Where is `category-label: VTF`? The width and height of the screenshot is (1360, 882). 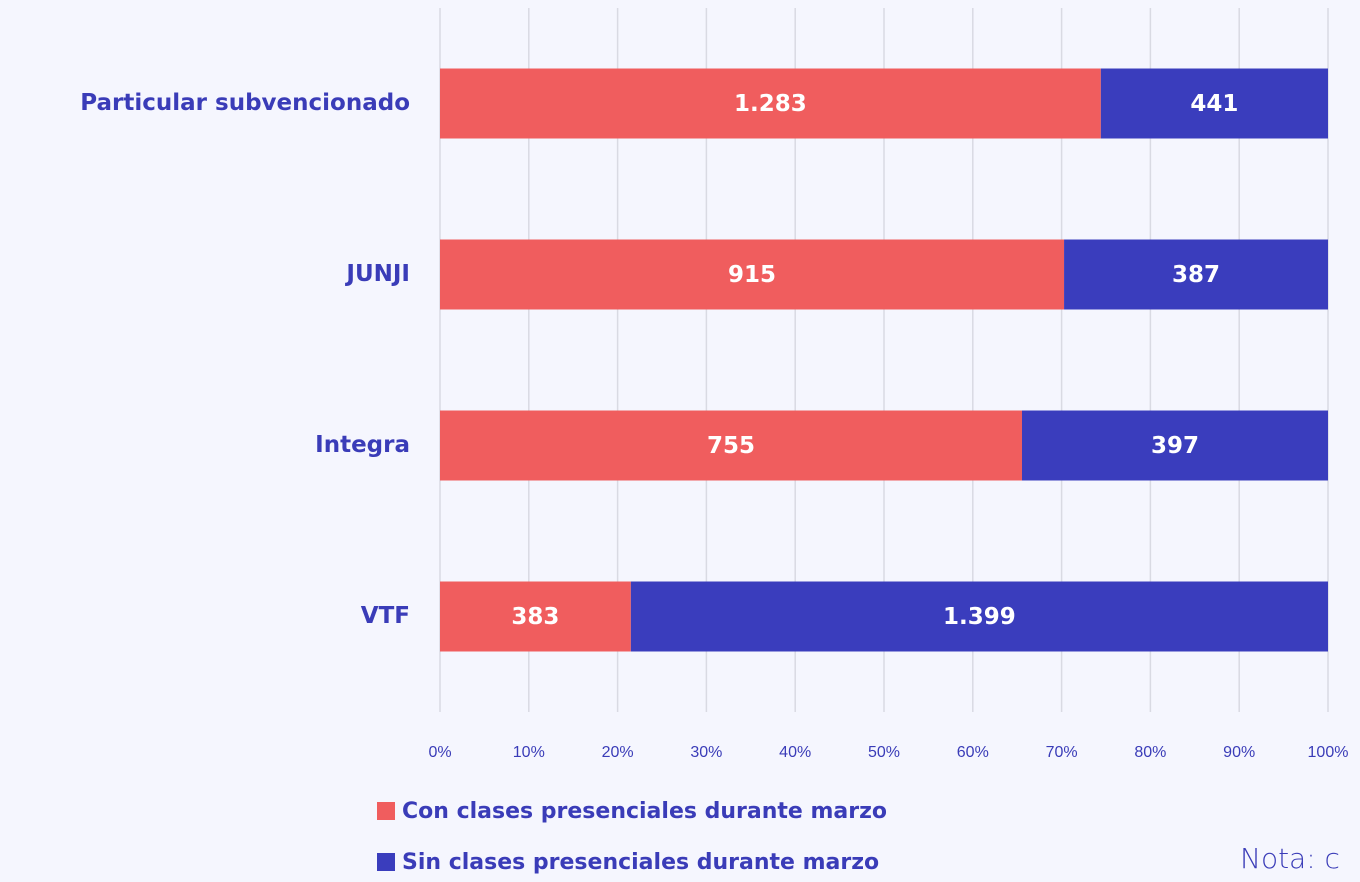 category-label: VTF is located at coordinates (385, 616).